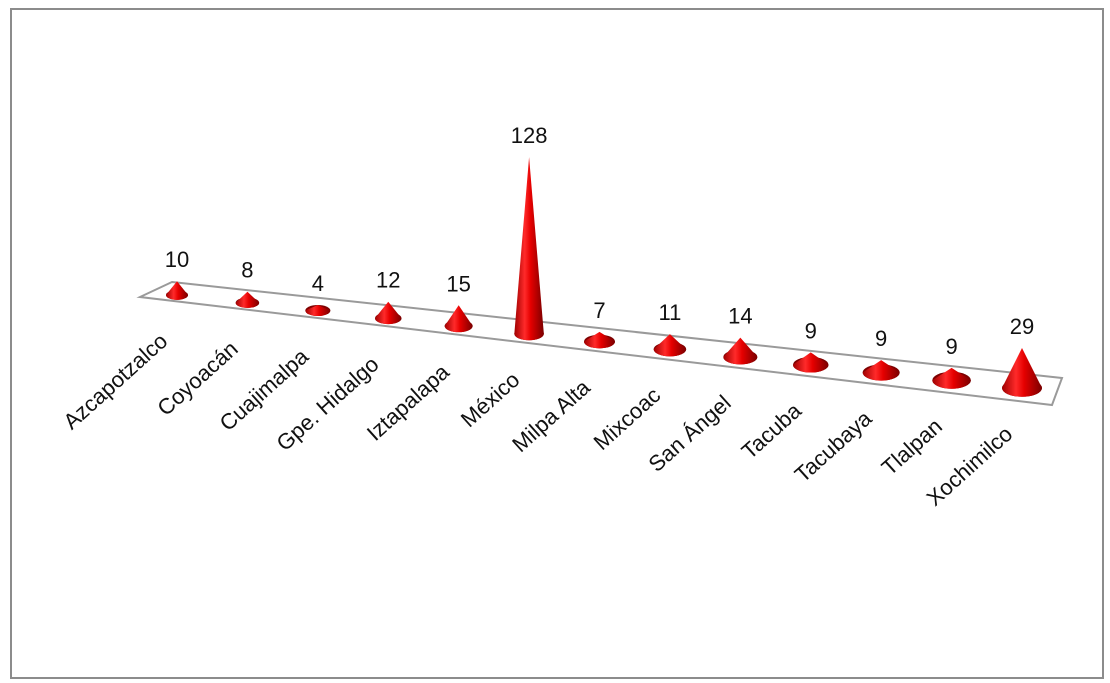 This screenshot has height=683, width=1110. What do you see at coordinates (599, 310) in the screenshot?
I see `value-label-milpa-alta: 7` at bounding box center [599, 310].